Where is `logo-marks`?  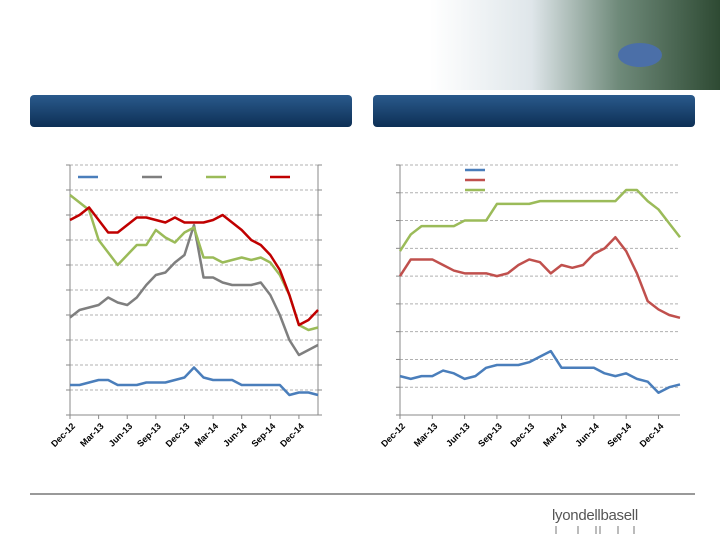
logo-marks is located at coordinates (595, 530).